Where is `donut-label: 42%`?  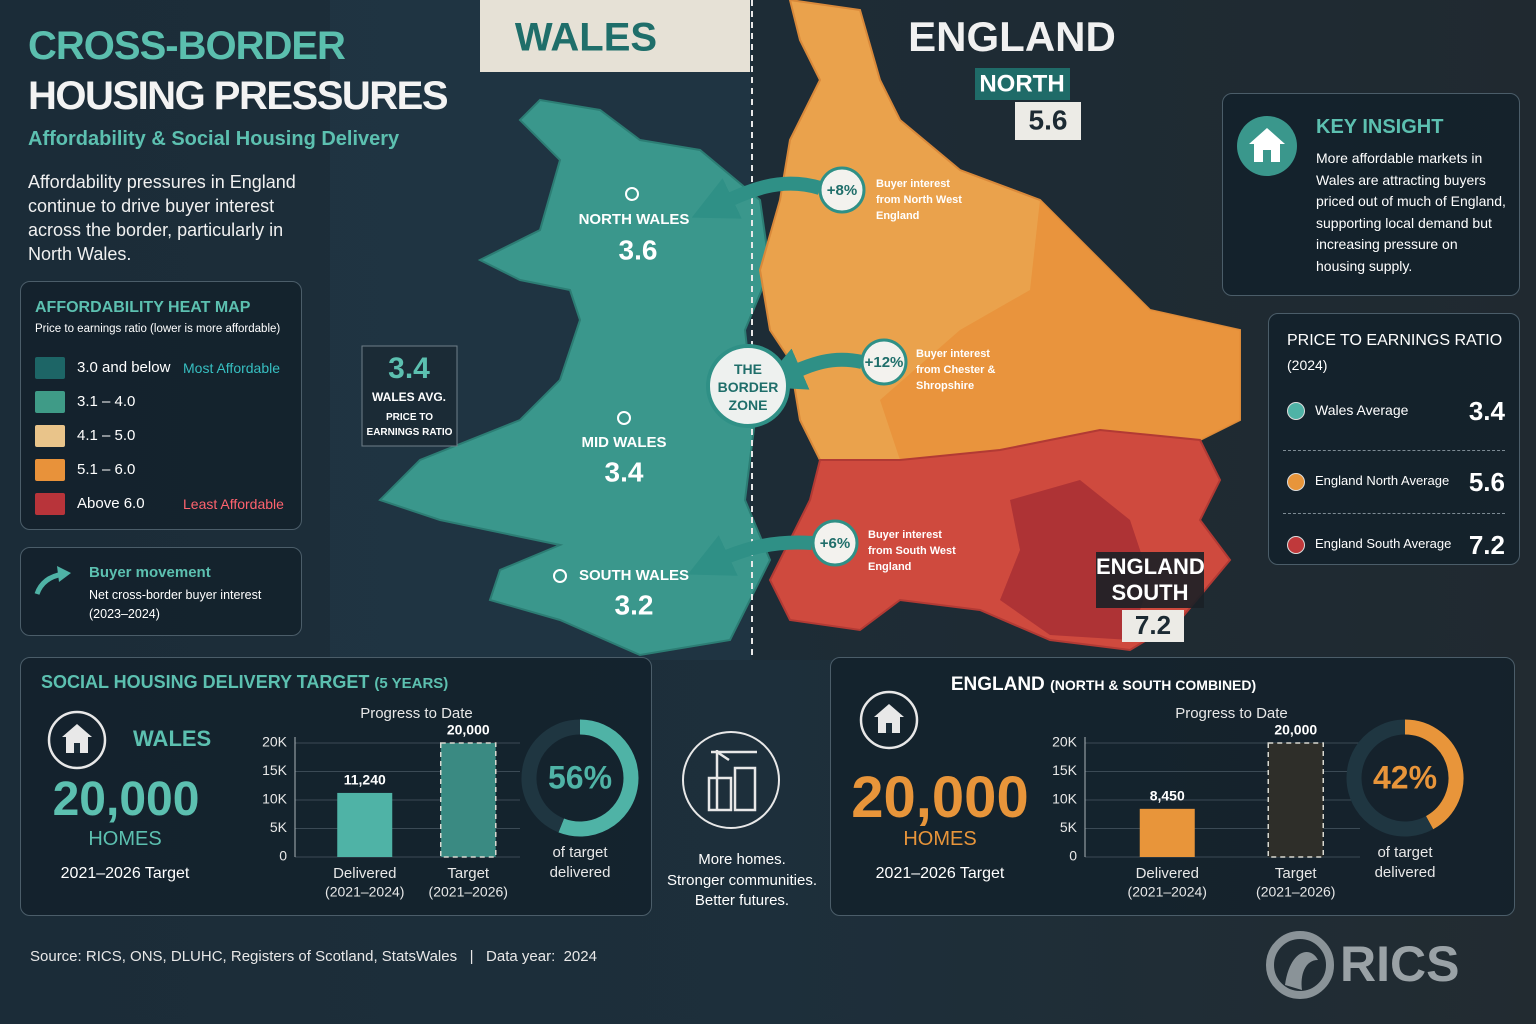
donut-label: 42% is located at coordinates (1405, 777).